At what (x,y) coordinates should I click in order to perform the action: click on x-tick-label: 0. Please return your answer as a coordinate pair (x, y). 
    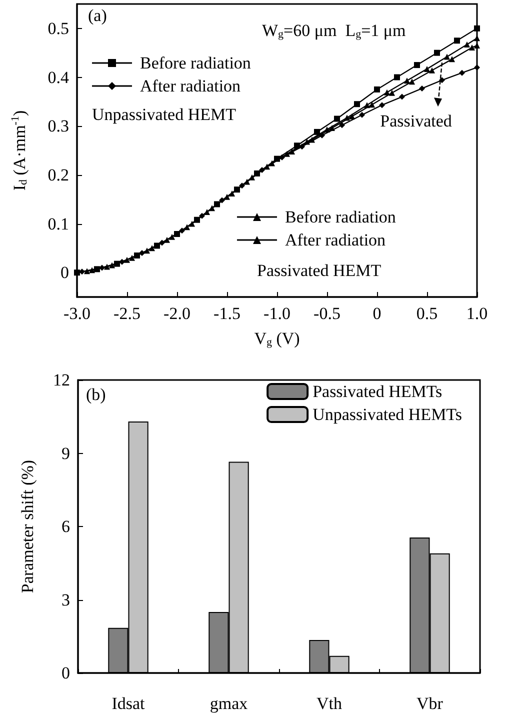
    Looking at the image, I should click on (377, 313).